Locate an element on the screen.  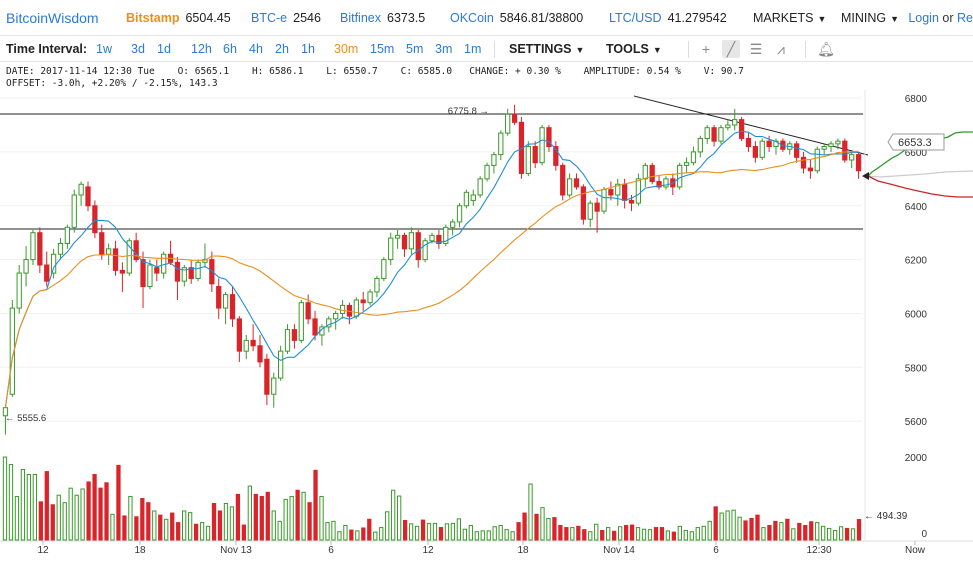
register-link: Re is located at coordinates (965, 18).